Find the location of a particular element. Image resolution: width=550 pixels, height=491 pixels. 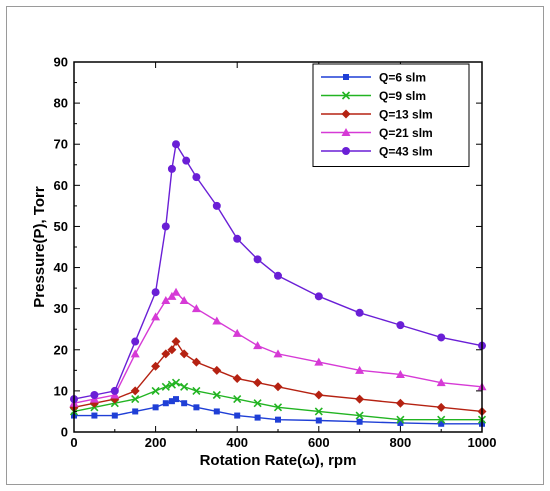

x-tick-label: 600 is located at coordinates (319, 442).